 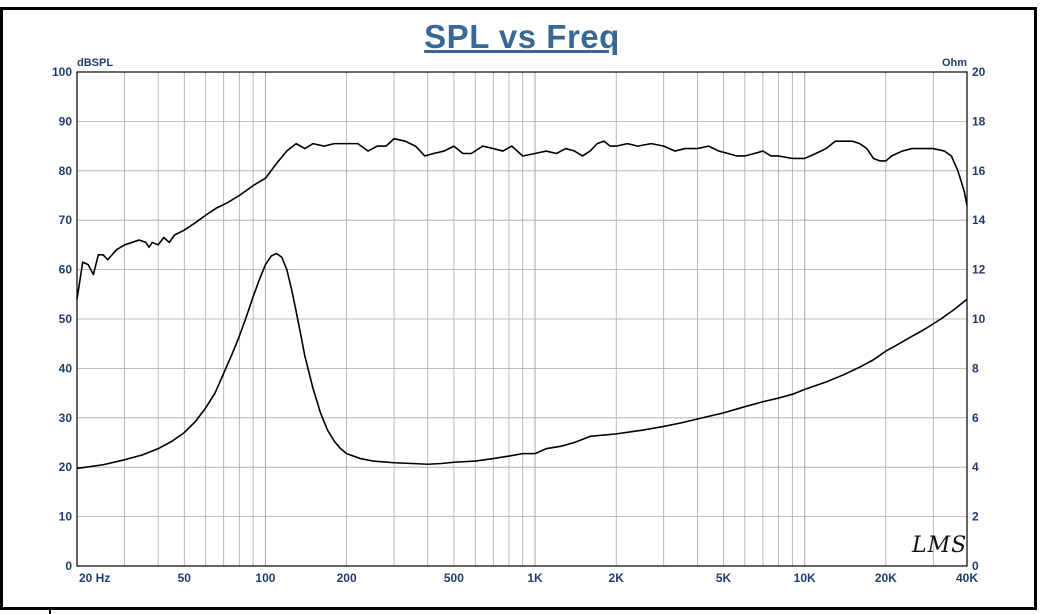 What do you see at coordinates (94, 578) in the screenshot?
I see `x-tick-label: 20 Hz` at bounding box center [94, 578].